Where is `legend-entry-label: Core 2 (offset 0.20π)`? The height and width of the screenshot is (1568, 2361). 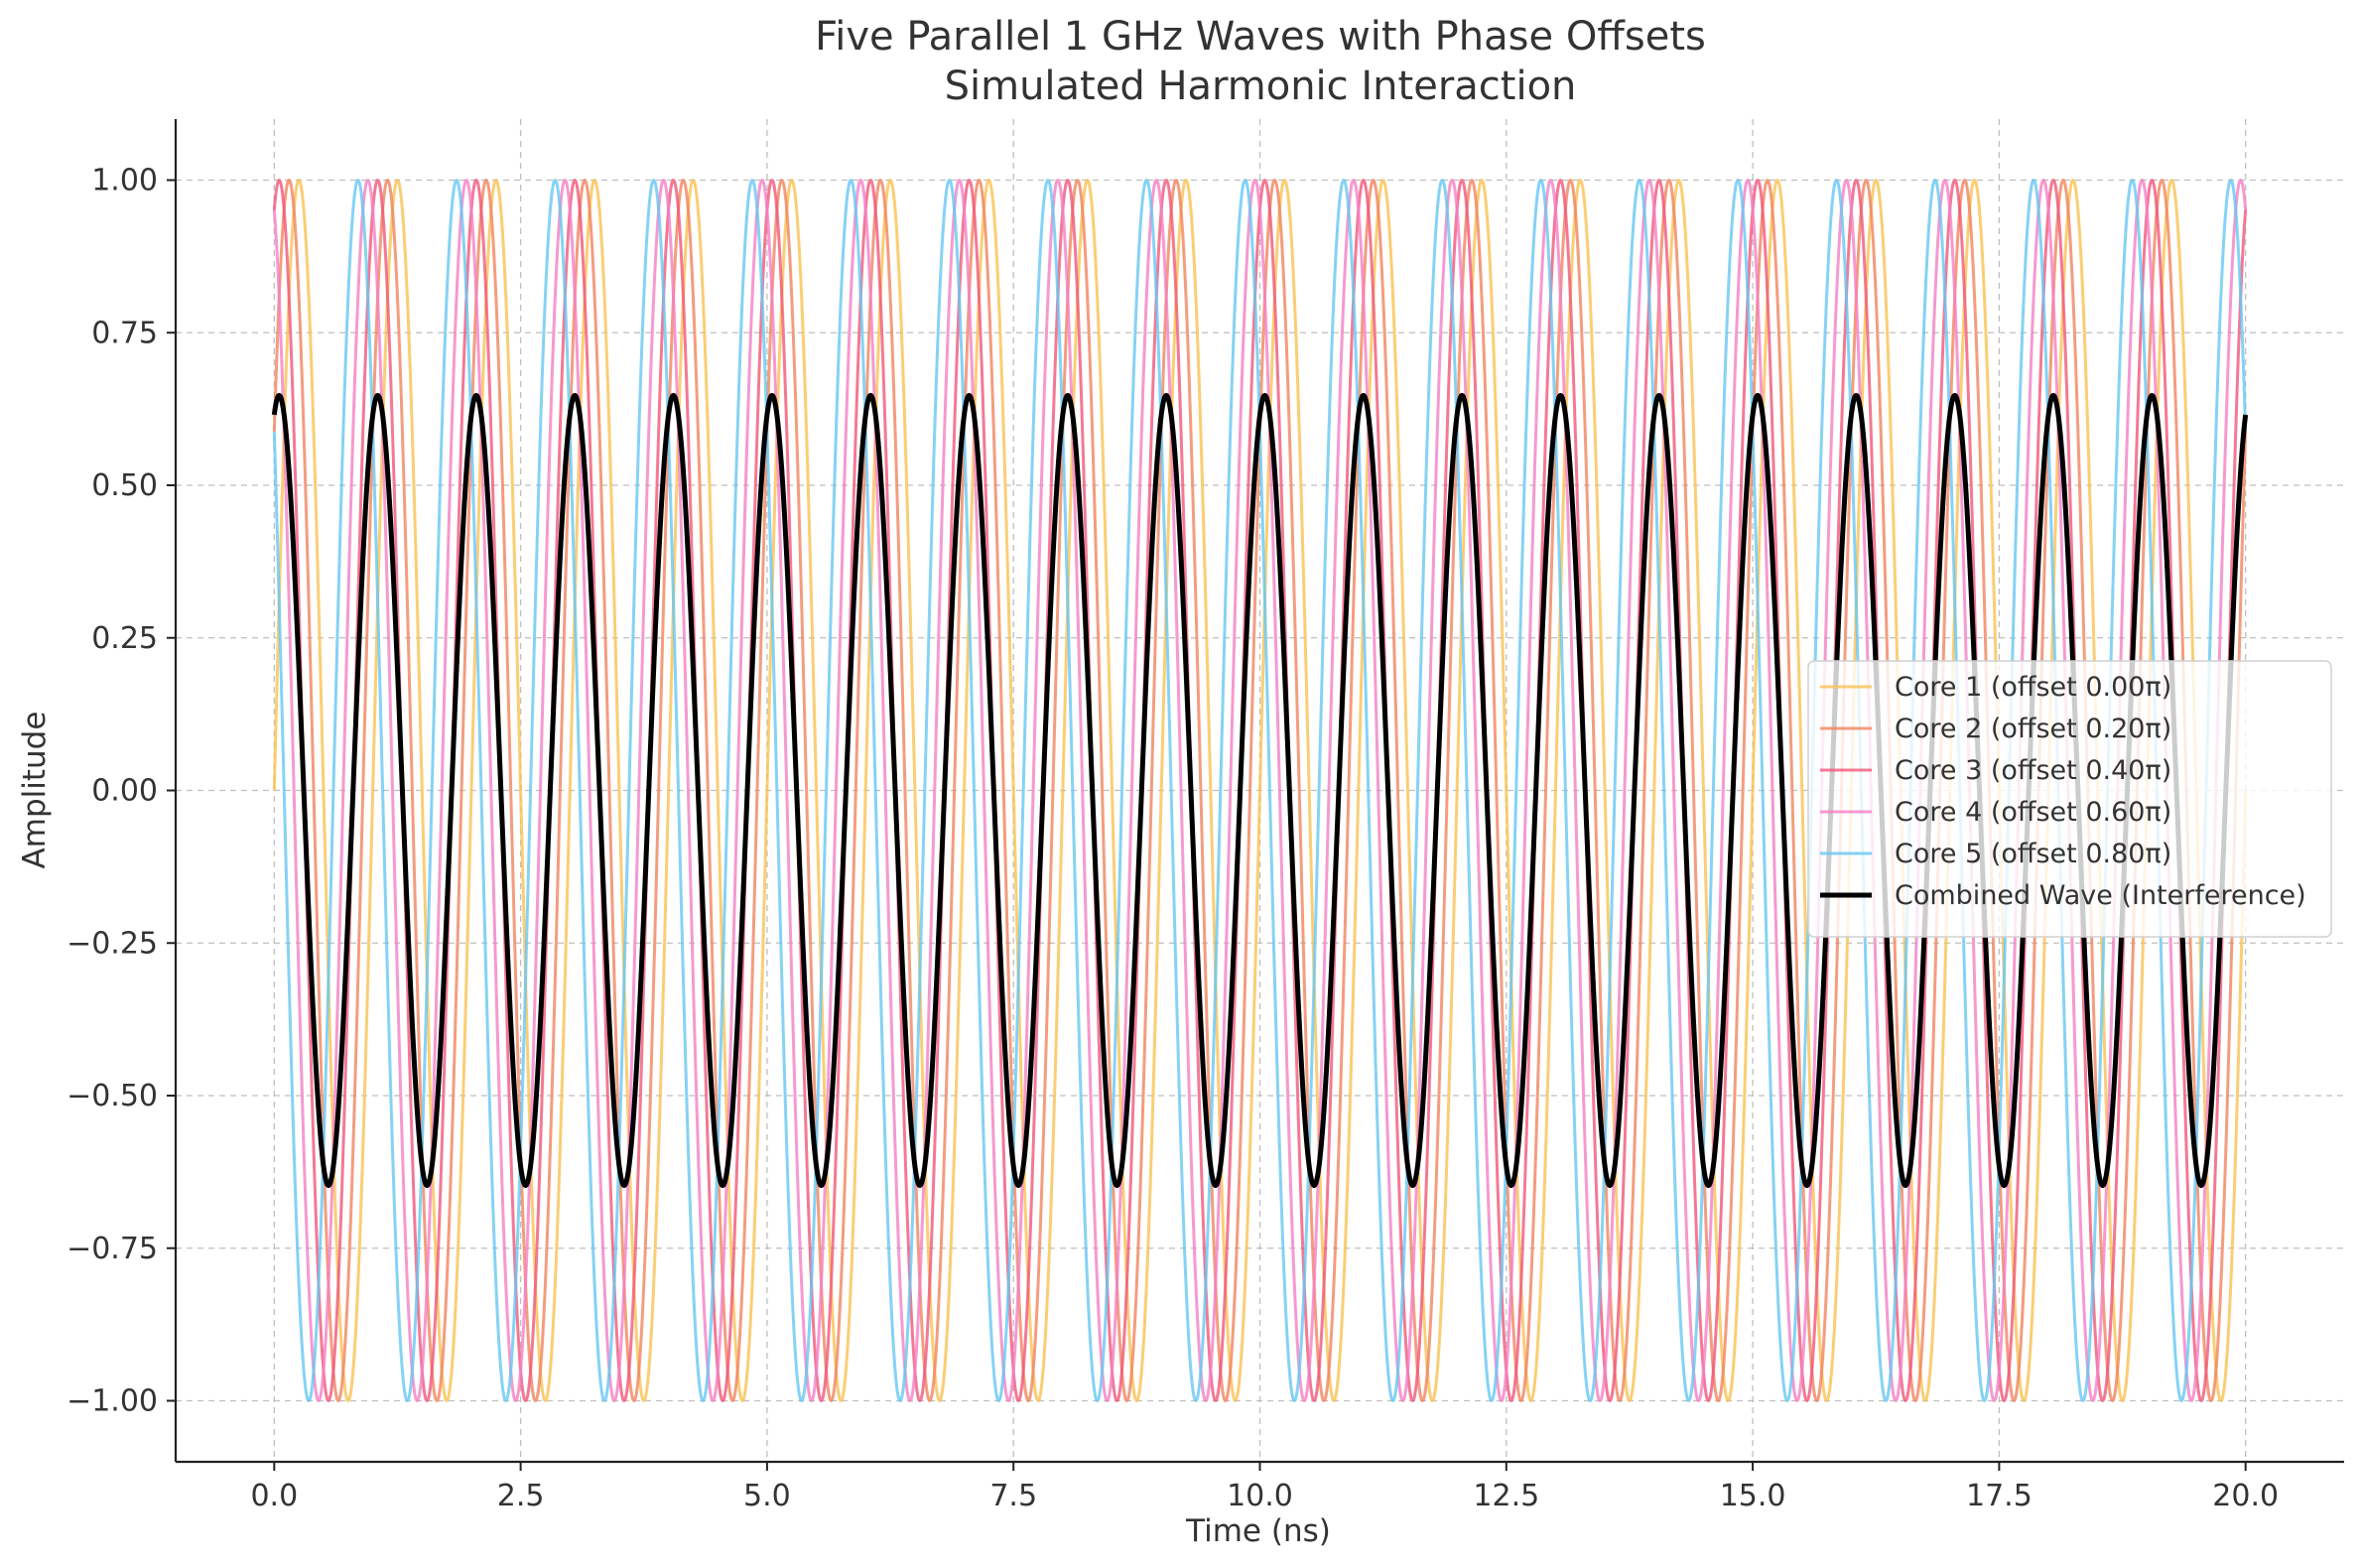
legend-entry-label: Core 2 (offset 0.20π) is located at coordinates (2033, 729).